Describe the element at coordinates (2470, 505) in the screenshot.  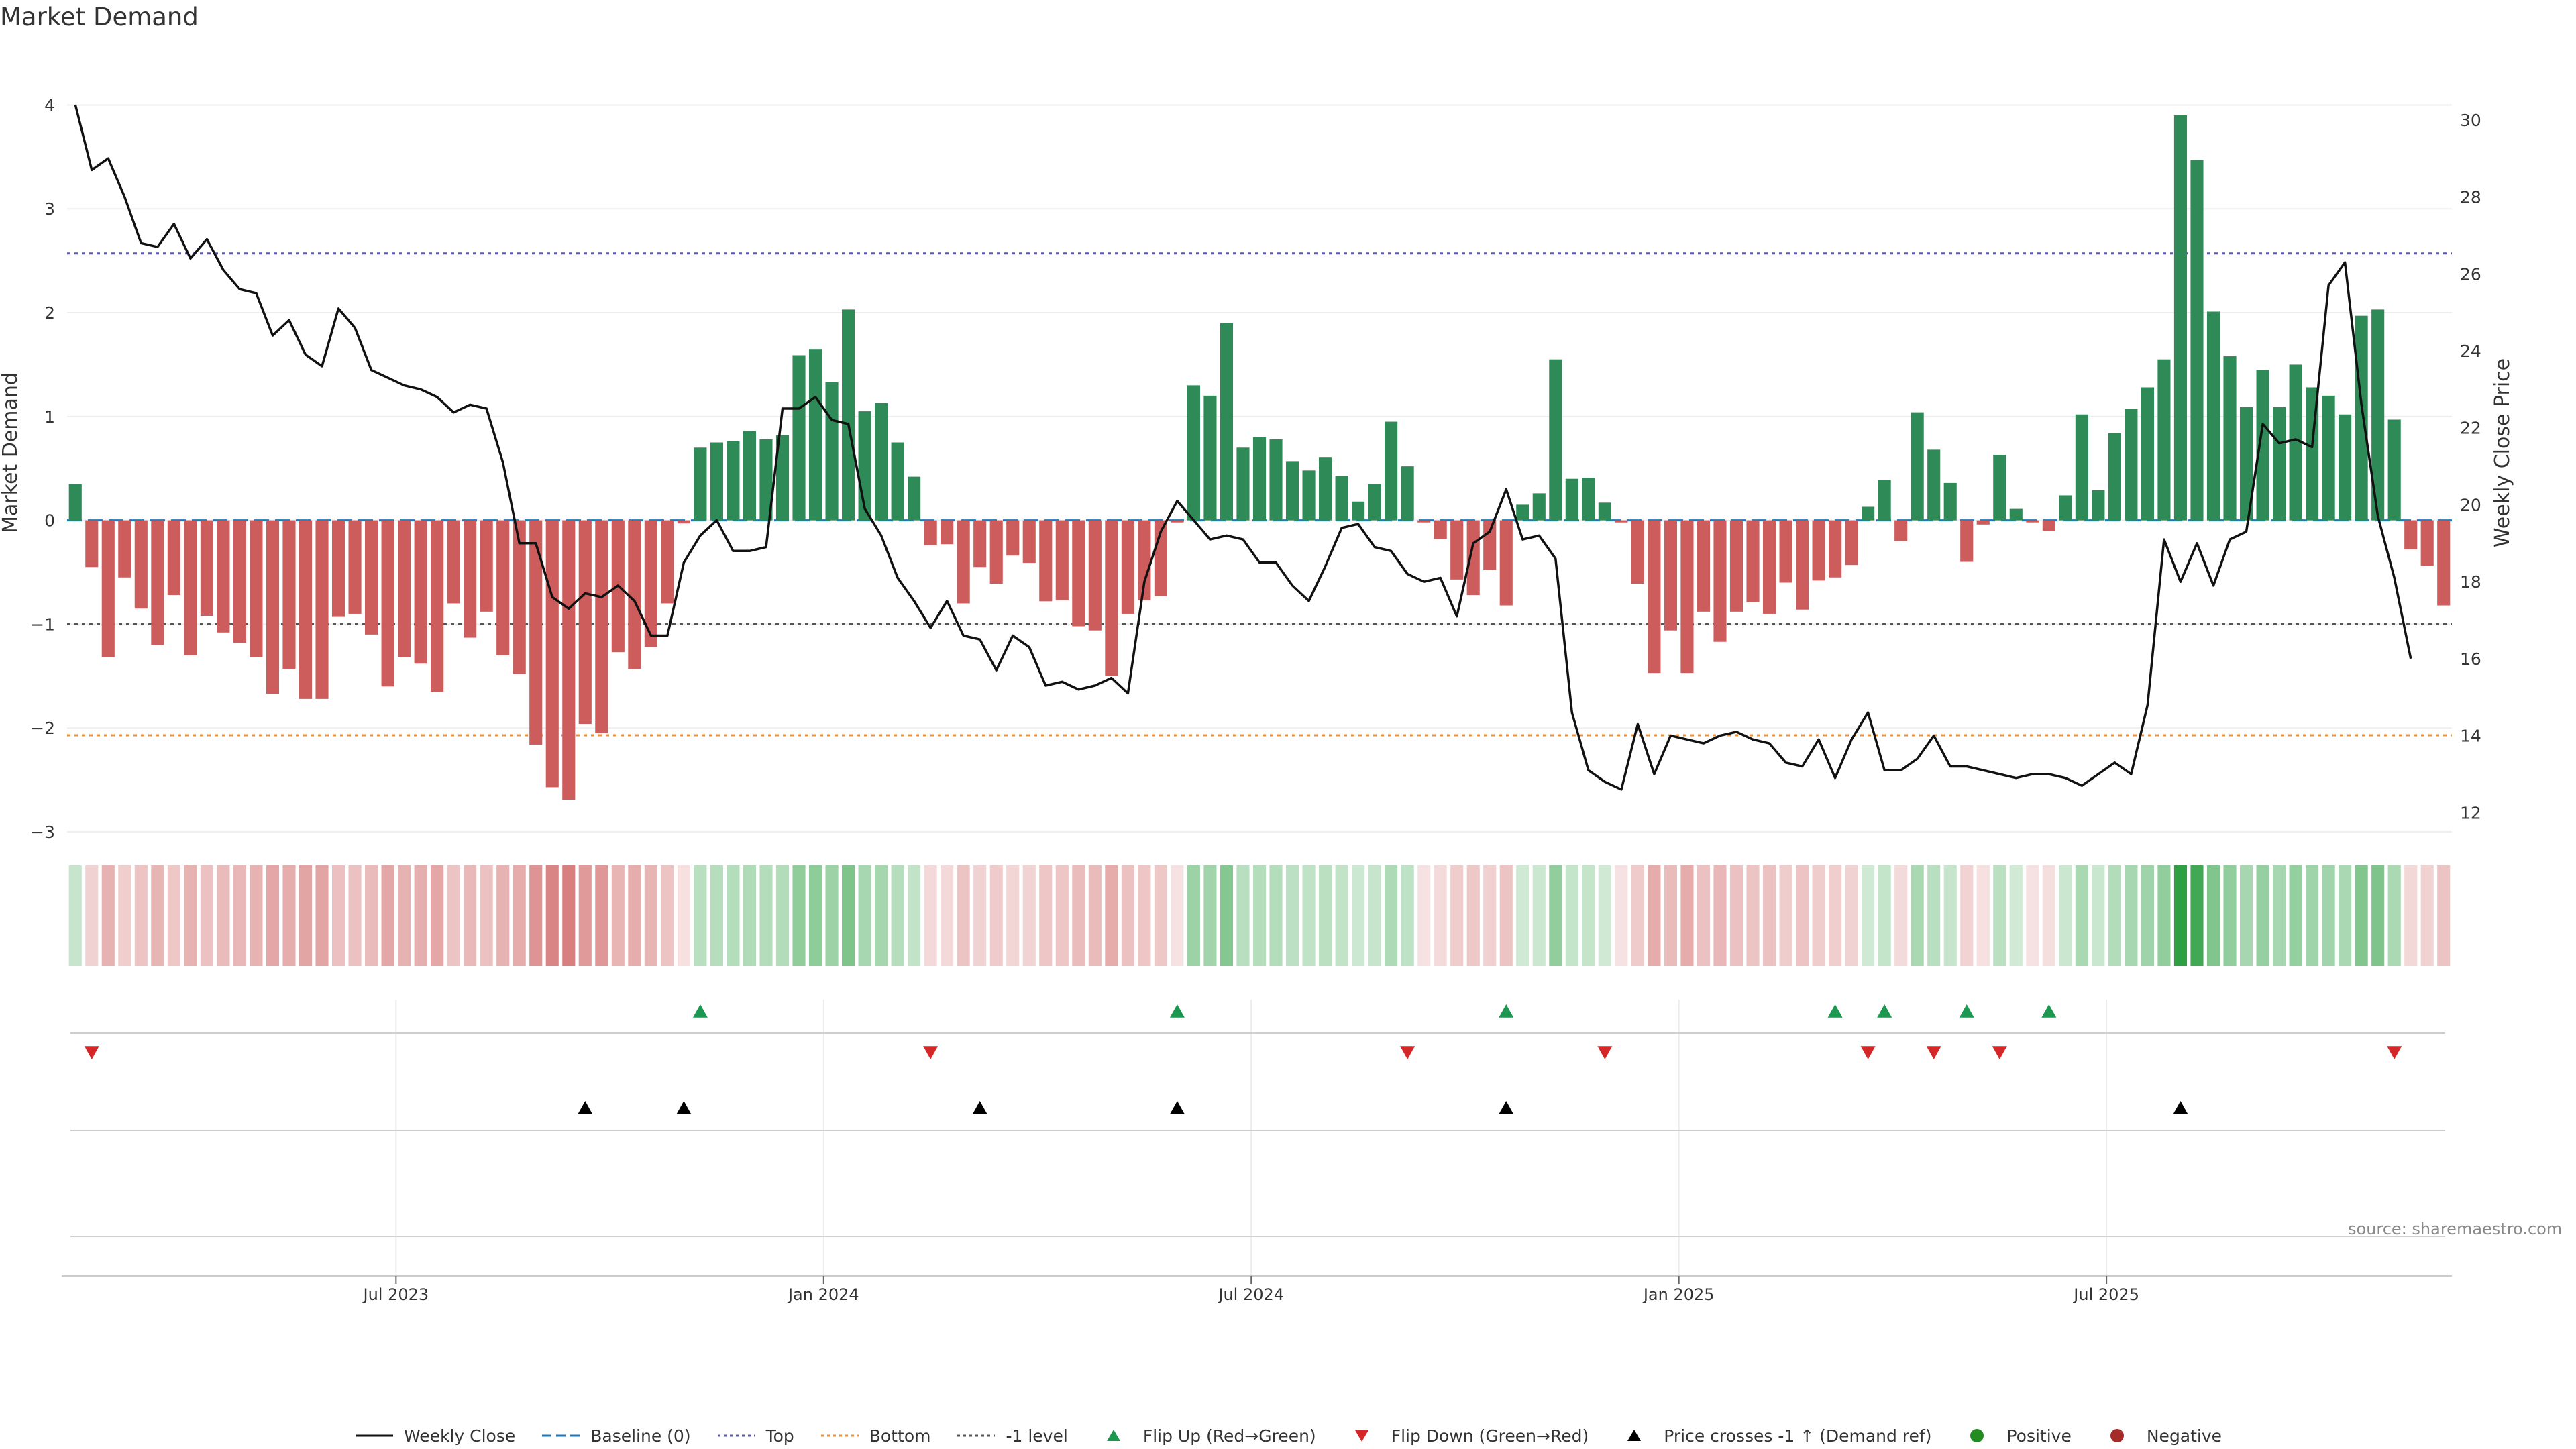
I see `y2-tick-label: 20` at that location.